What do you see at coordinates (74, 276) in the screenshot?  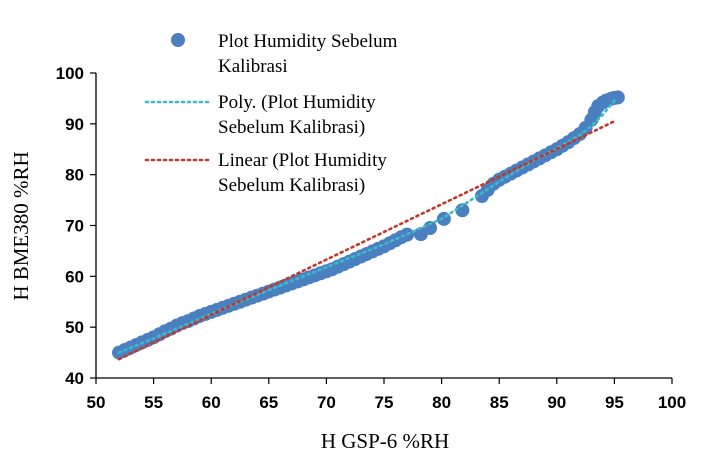 I see `y-tick-label: 60` at bounding box center [74, 276].